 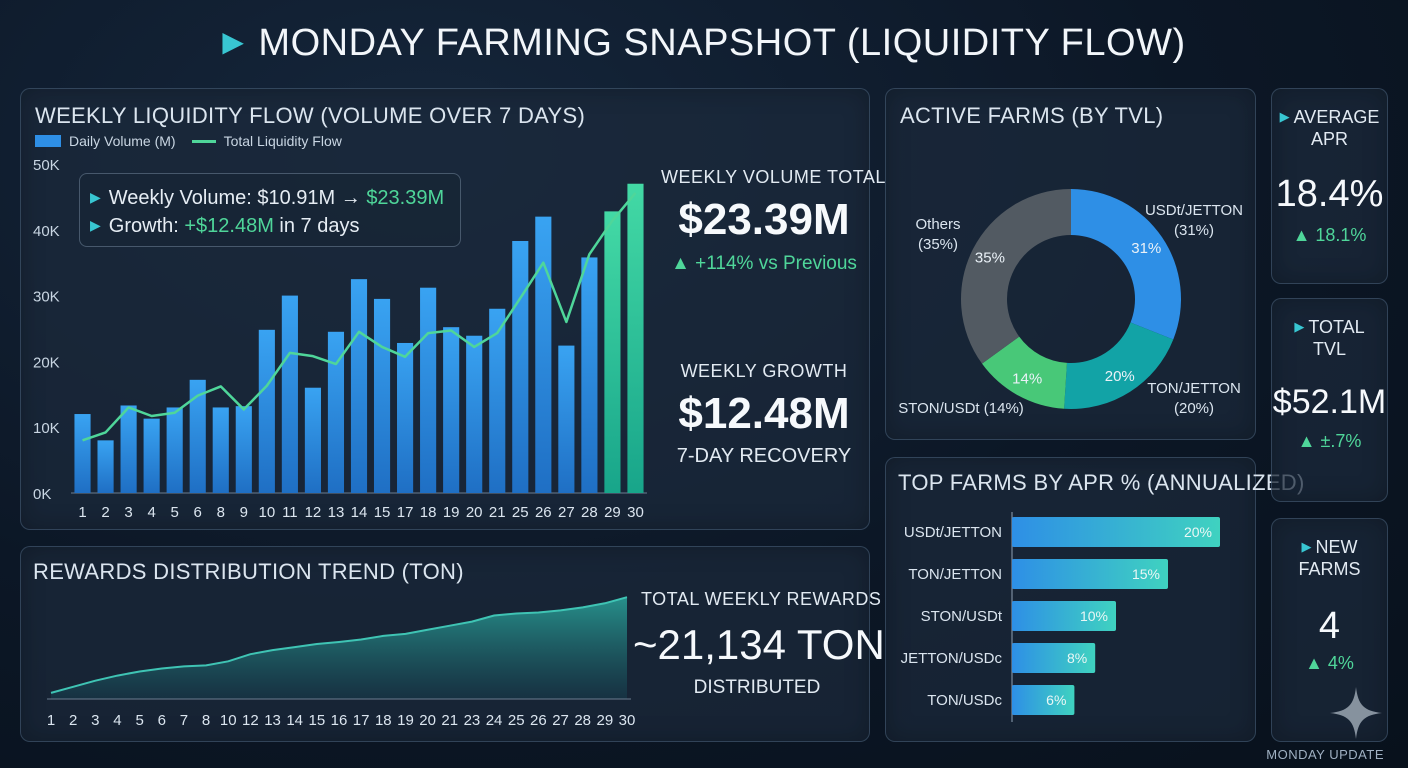 What do you see at coordinates (953, 532) in the screenshot?
I see `apr-category-label: USDt/JETTON` at bounding box center [953, 532].